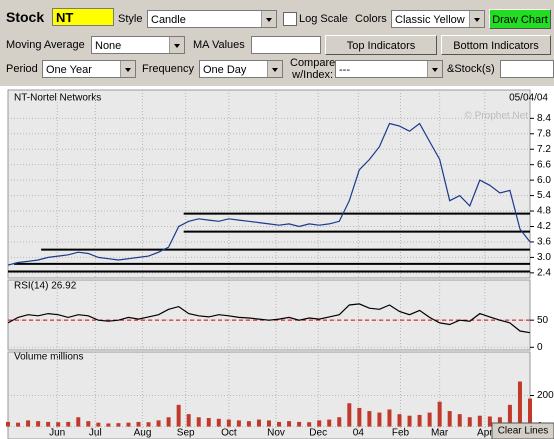 This screenshot has width=554, height=439. What do you see at coordinates (168, 69) in the screenshot?
I see `frequency-label: Frequency` at bounding box center [168, 69].